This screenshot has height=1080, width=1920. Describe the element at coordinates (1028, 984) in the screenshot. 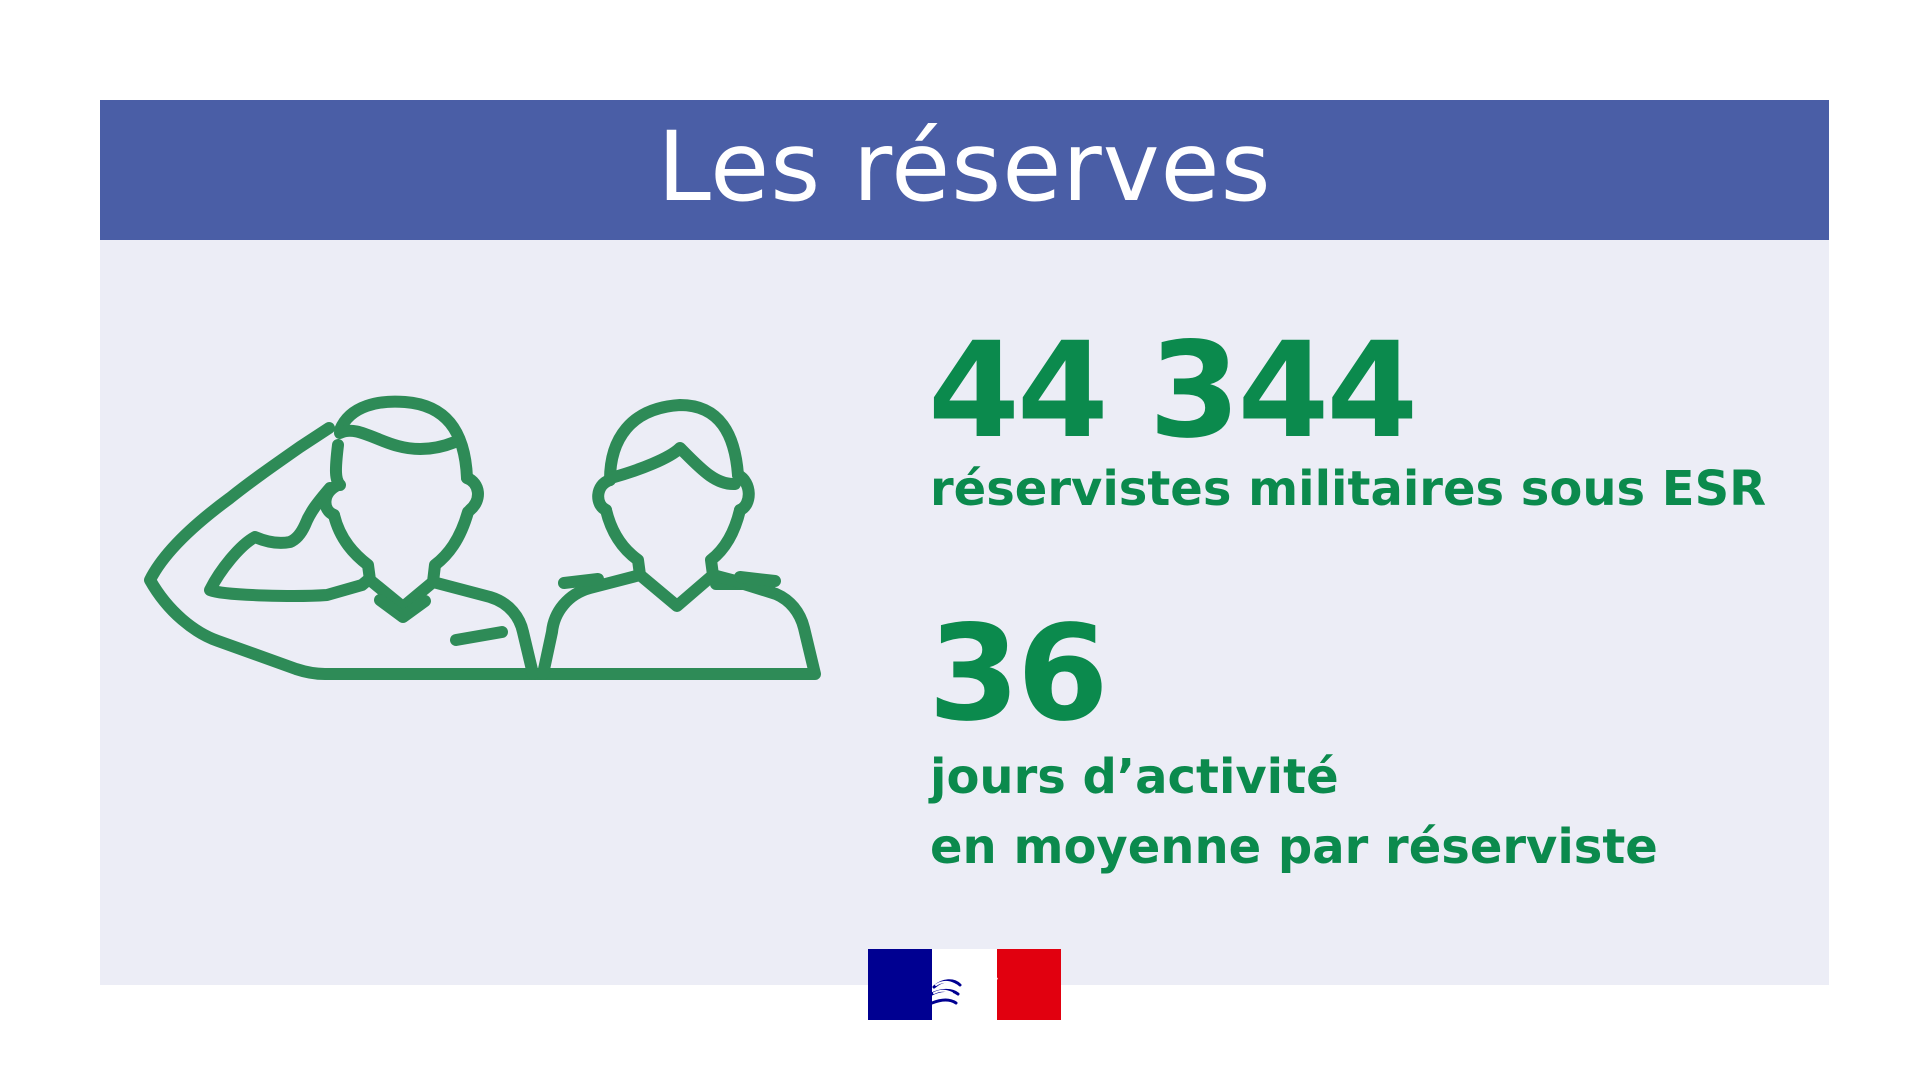

I see `flag-red-band` at that location.